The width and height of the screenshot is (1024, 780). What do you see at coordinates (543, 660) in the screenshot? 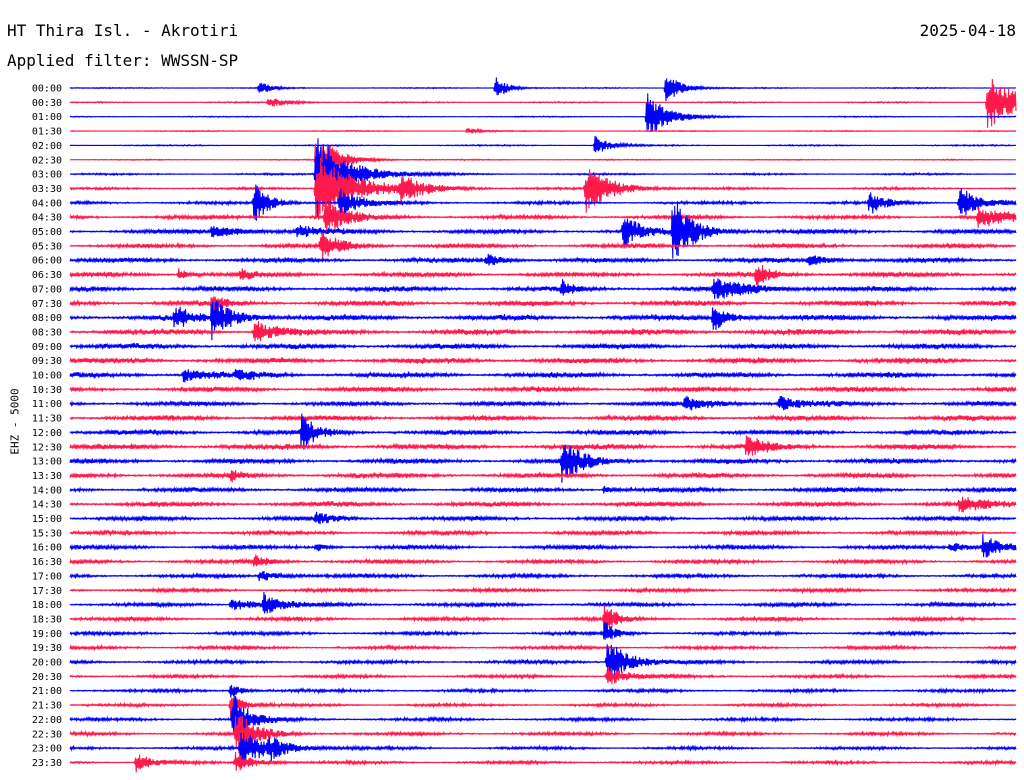
I see `trace-2000` at bounding box center [543, 660].